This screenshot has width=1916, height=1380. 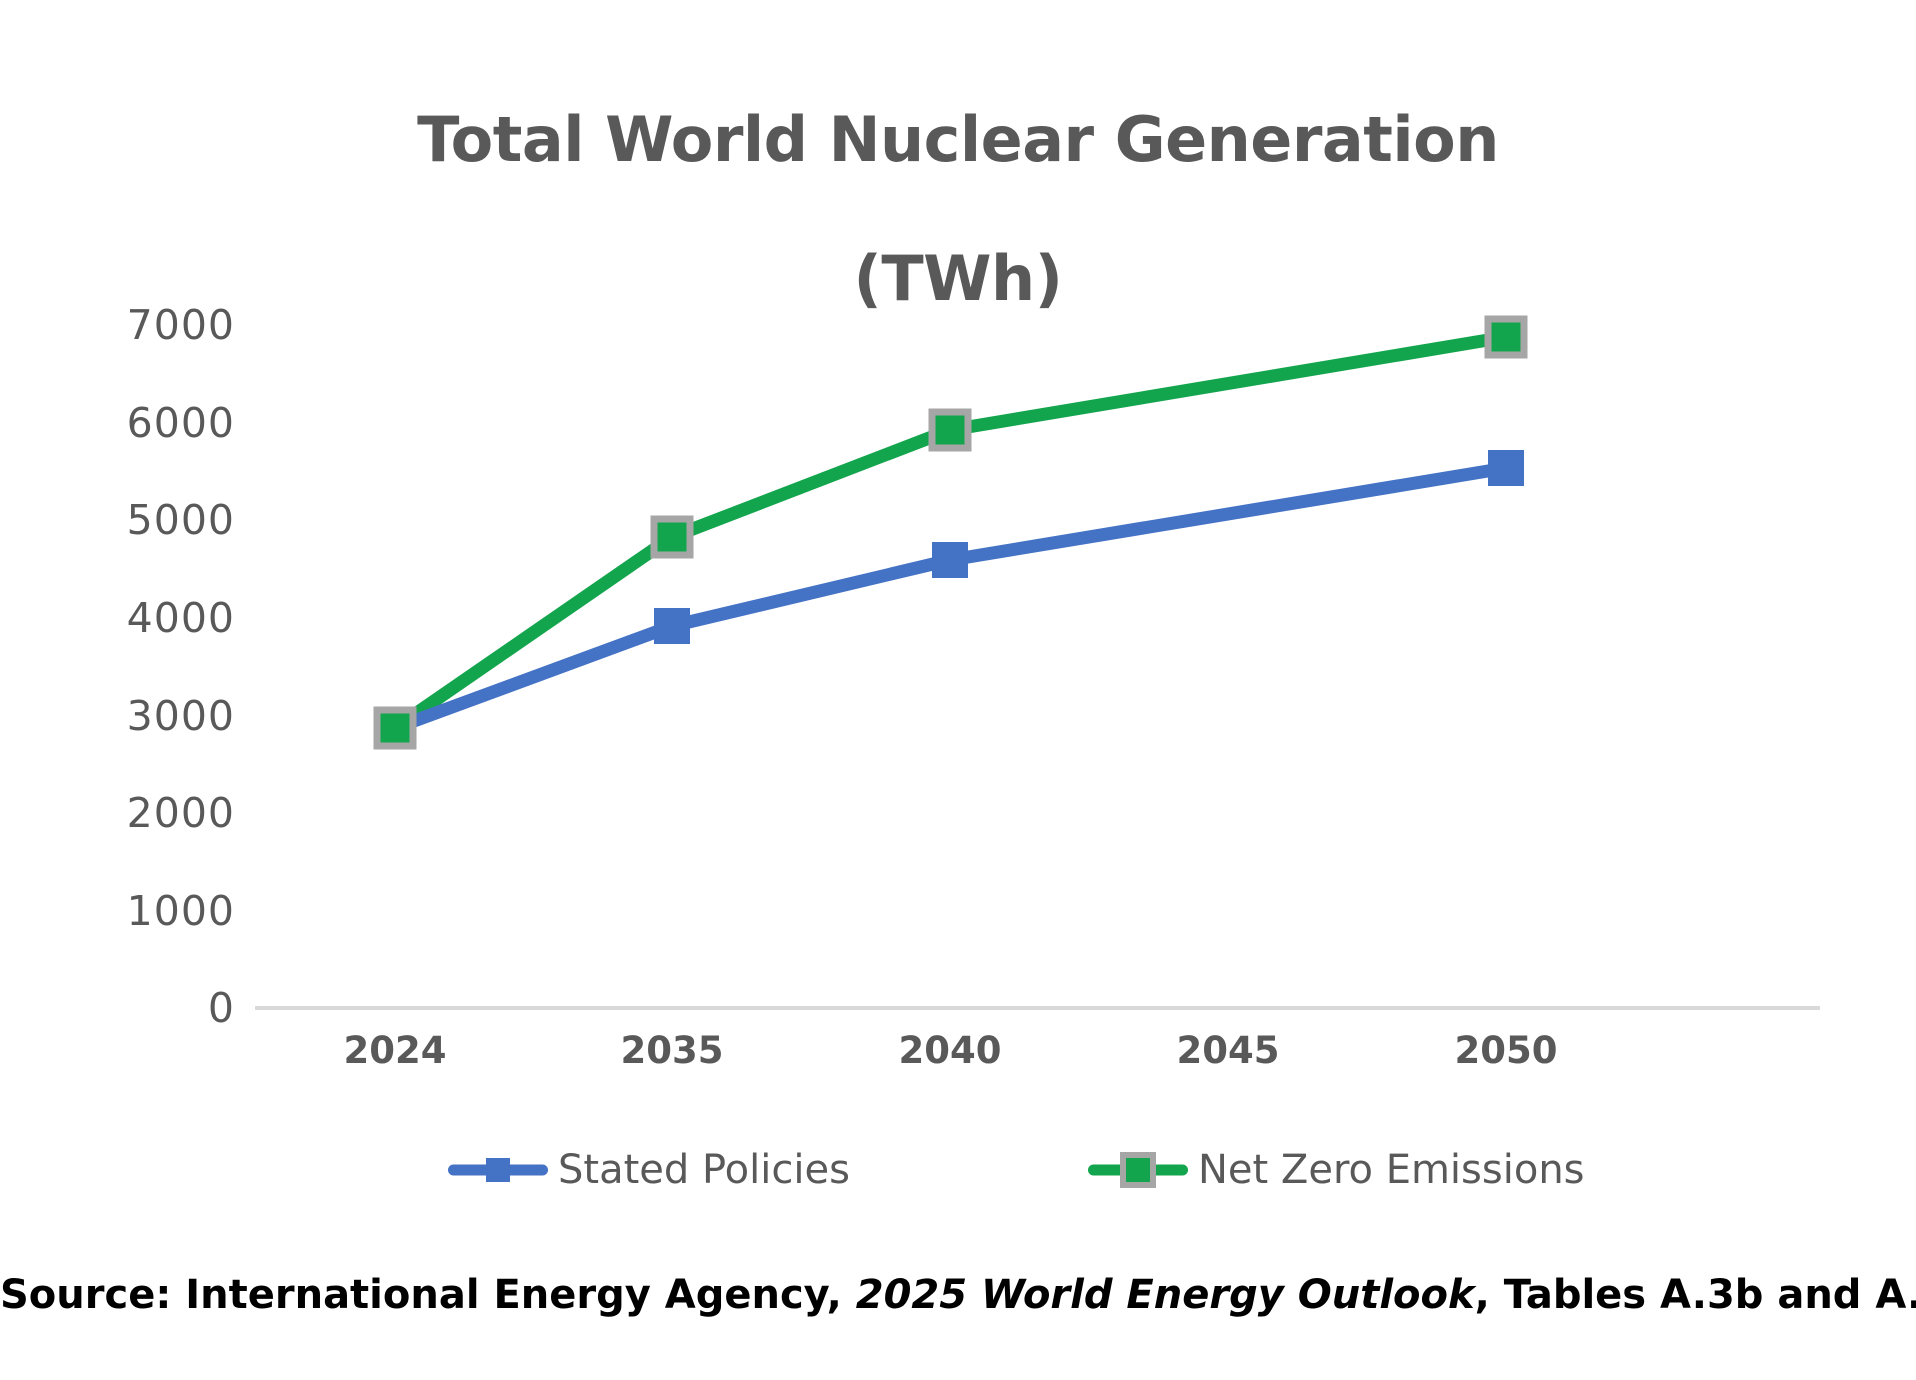 I want to click on data-point-net-zero-2040, so click(x=950, y=430).